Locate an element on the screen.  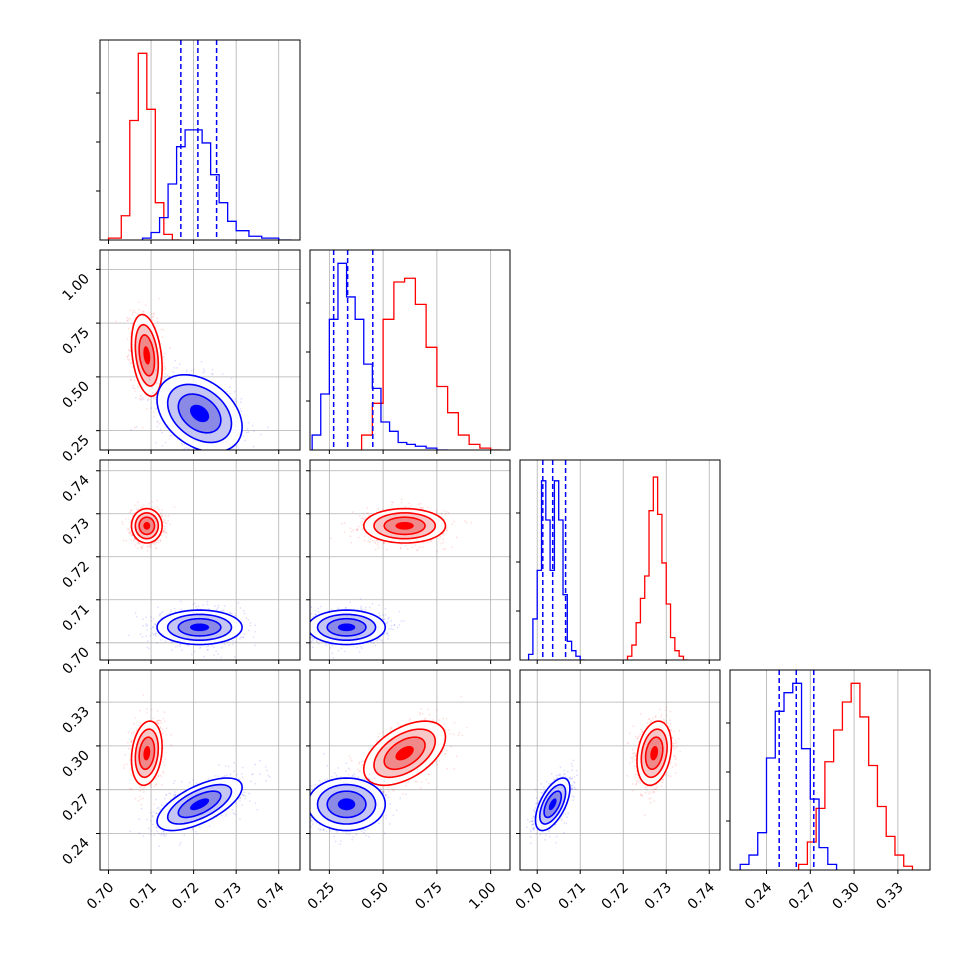
histogram-panel is located at coordinates (406, 350).